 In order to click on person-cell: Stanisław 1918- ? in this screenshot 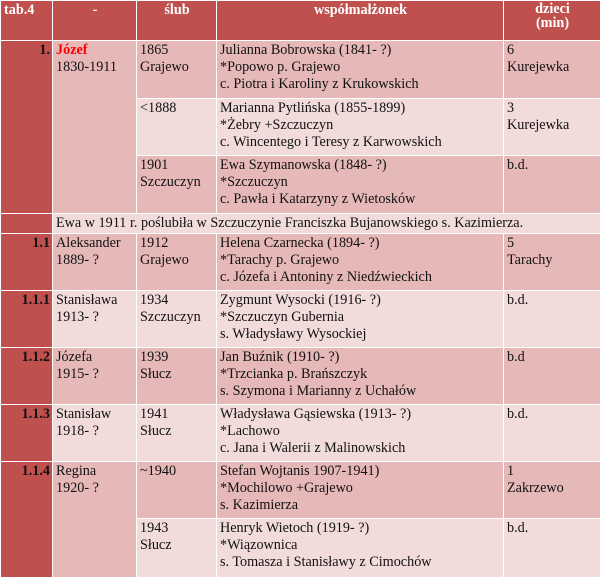, I will do `click(94, 433)`.